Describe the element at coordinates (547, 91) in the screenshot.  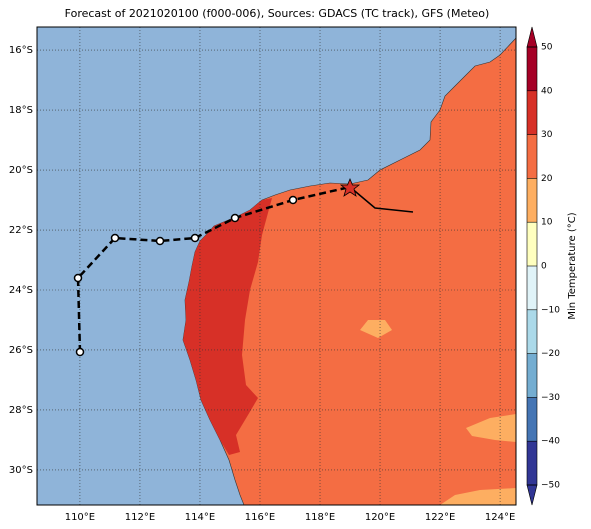
I see `colorbar-tick-label: 40` at that location.